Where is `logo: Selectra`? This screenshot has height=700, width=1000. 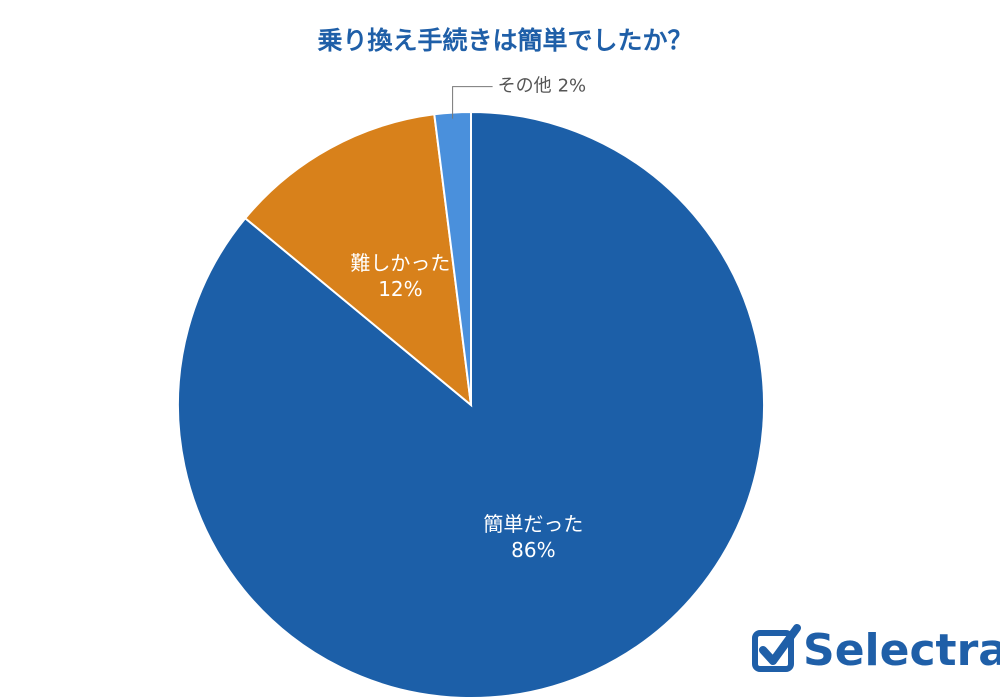 logo: Selectra is located at coordinates (876, 650).